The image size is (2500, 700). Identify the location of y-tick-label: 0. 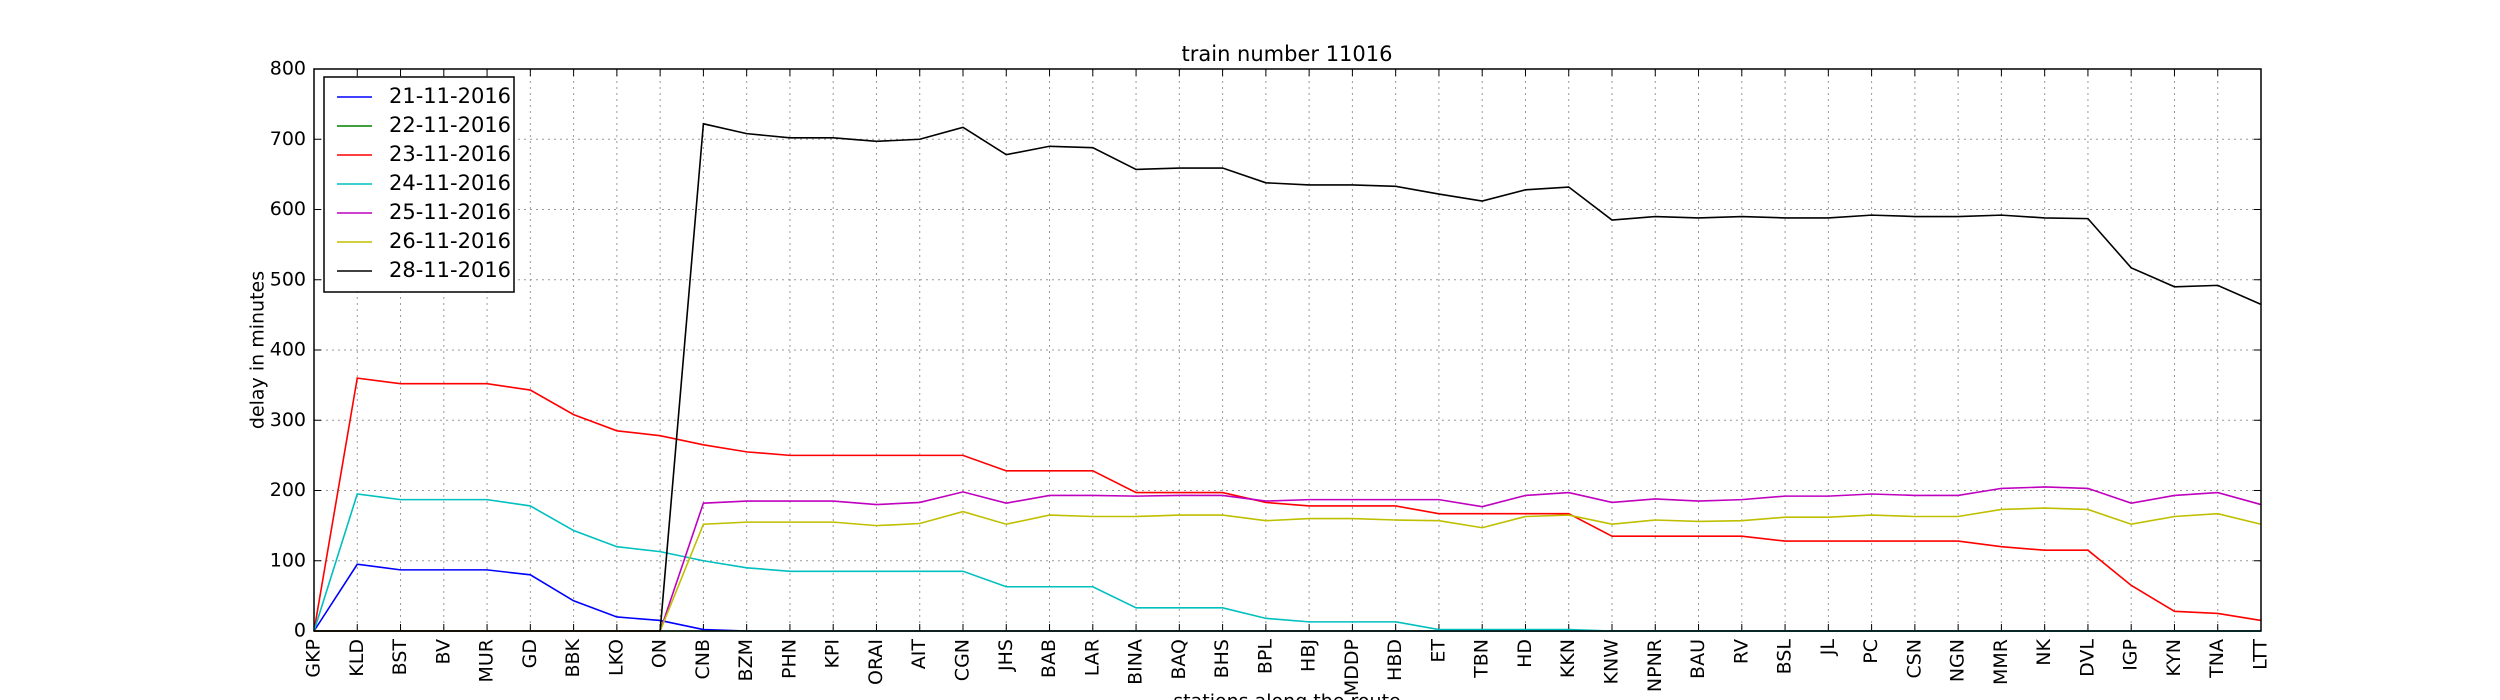
(300, 631).